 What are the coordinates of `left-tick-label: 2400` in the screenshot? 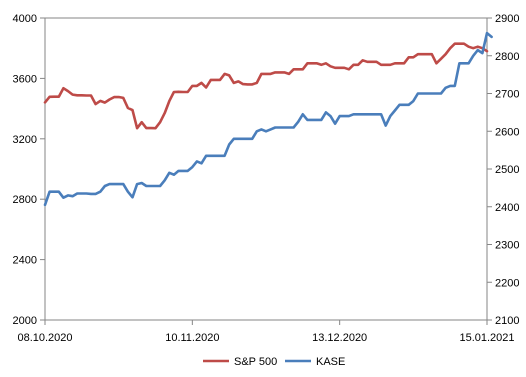 It's located at (25, 261).